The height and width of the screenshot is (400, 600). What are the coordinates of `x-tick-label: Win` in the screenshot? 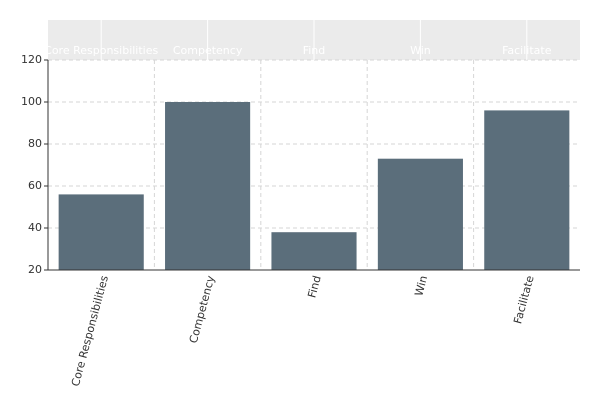 It's located at (421, 285).